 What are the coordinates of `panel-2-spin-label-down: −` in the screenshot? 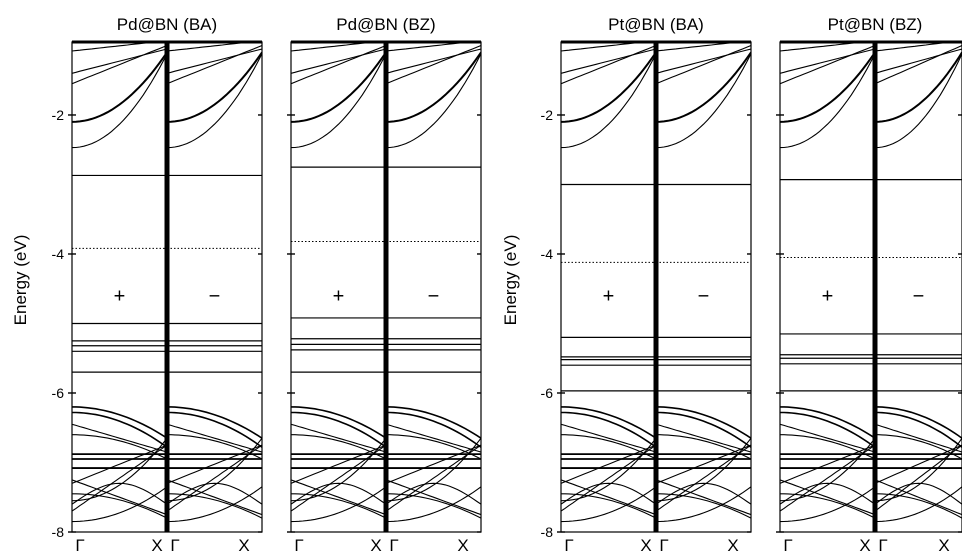 It's located at (434, 297).